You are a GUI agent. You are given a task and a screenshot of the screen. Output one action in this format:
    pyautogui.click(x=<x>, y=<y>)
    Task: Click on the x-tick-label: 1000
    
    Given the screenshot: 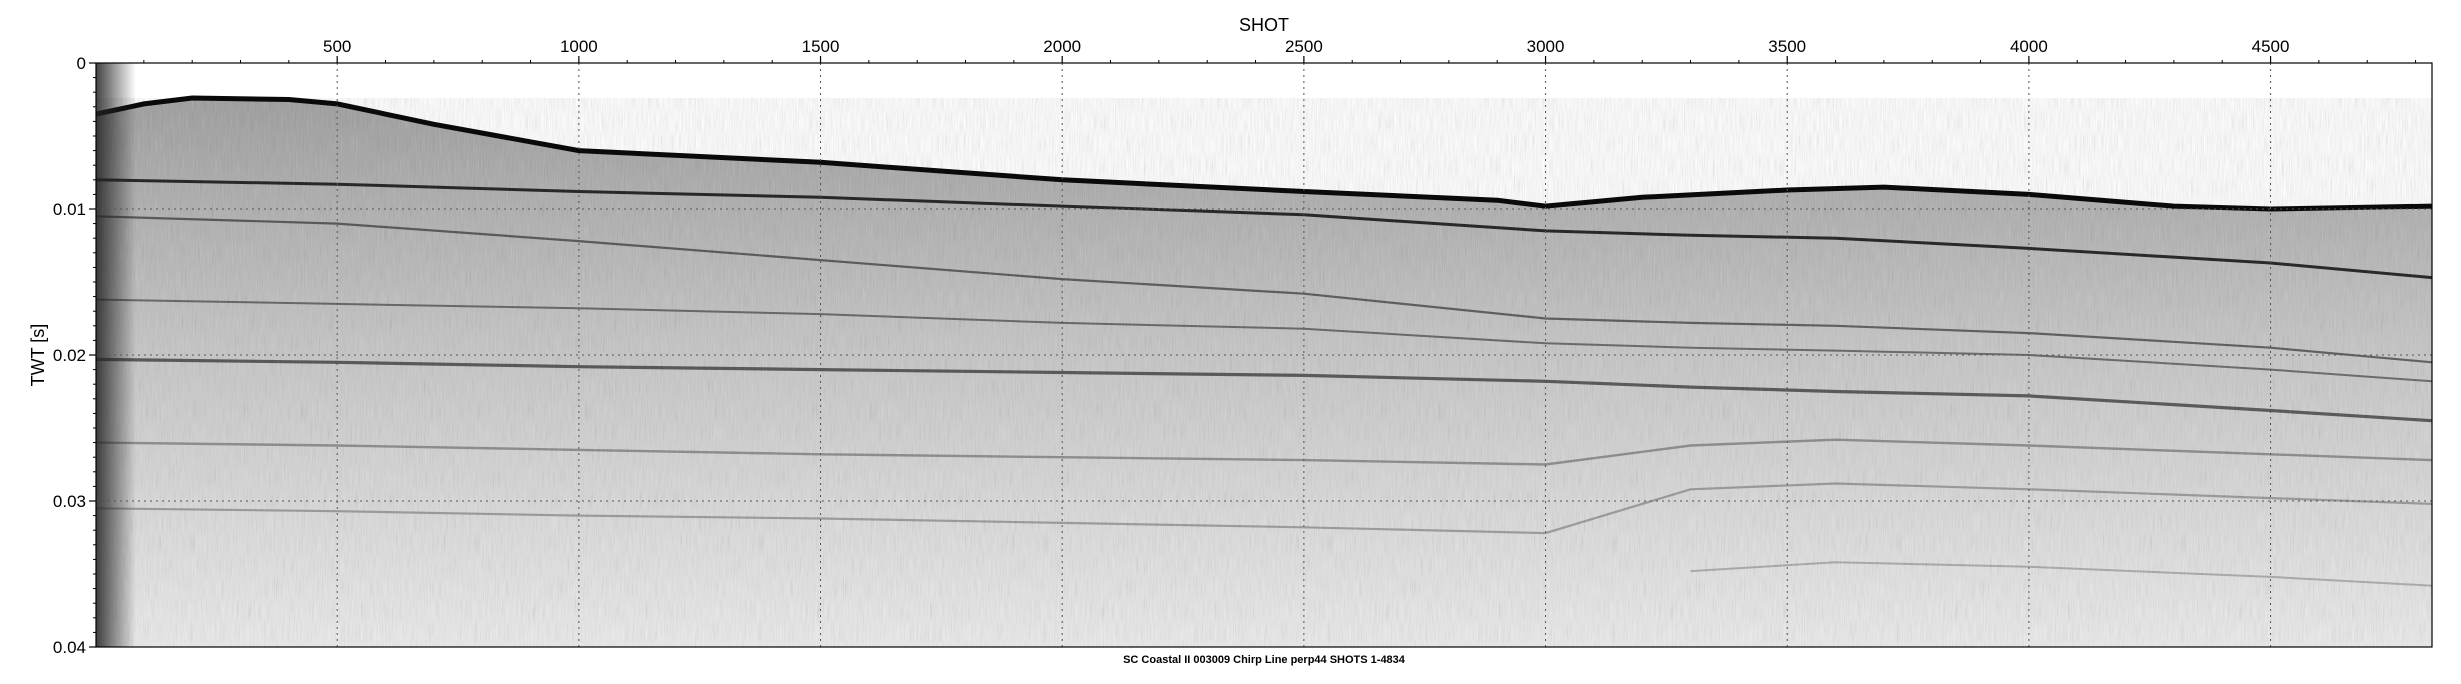 What is the action you would take?
    pyautogui.click(x=579, y=46)
    